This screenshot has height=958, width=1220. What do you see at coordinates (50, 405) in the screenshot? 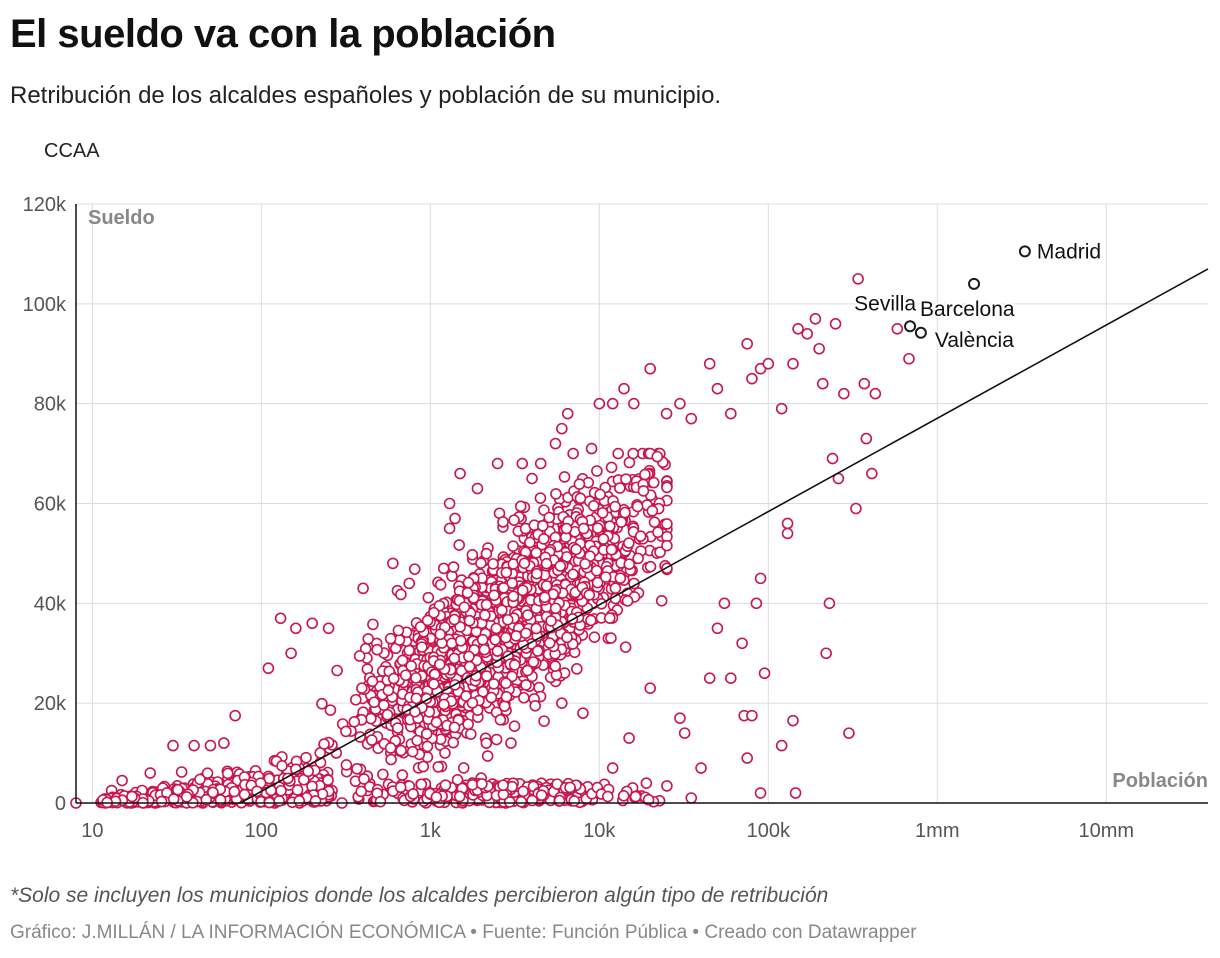
I see `y-tick-label: 80k` at bounding box center [50, 405].